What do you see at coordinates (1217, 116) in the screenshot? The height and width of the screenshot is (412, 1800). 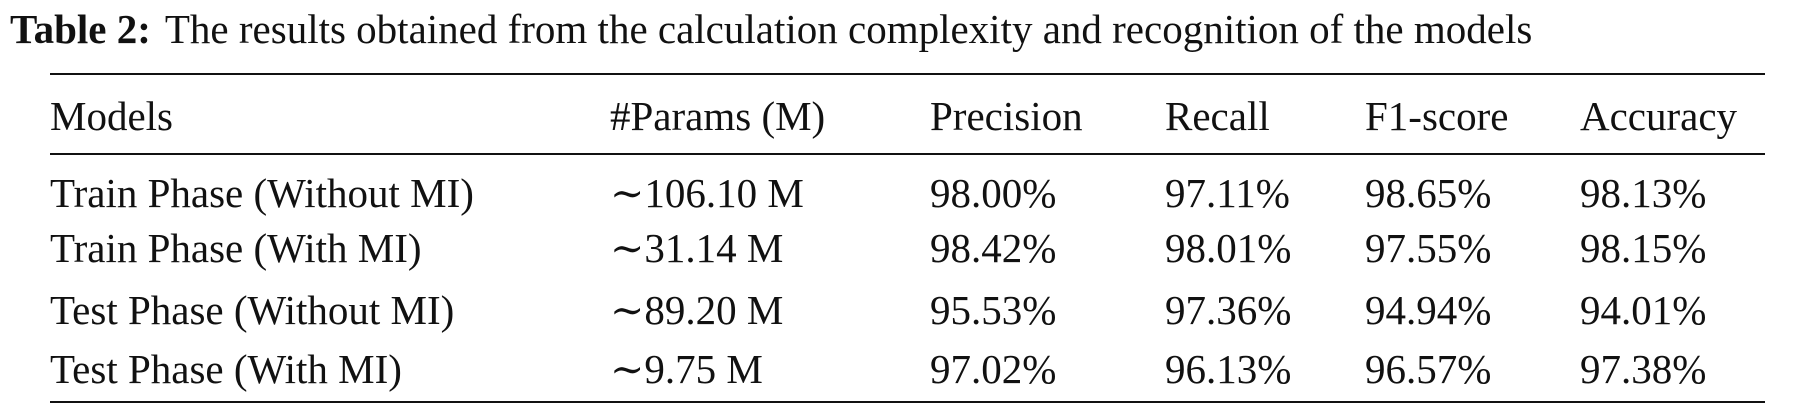 I see `header-recall: Recall` at bounding box center [1217, 116].